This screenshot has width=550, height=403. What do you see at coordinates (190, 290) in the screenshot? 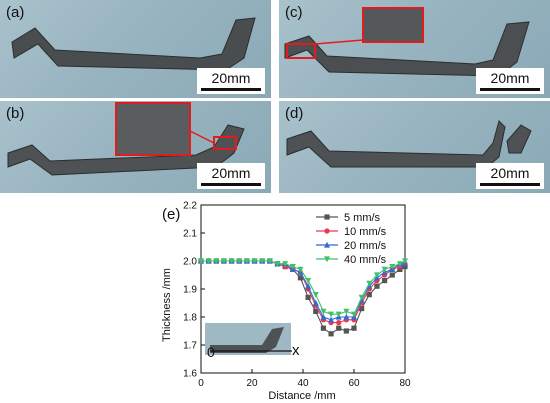
I see `y-tick-label: 1.9` at bounding box center [190, 290].